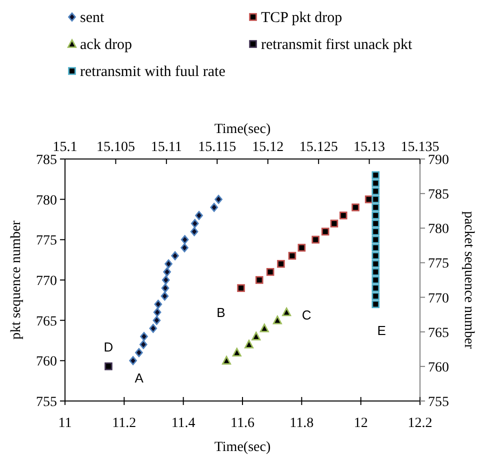 The height and width of the screenshot is (463, 478). I want to click on y-tick-label: 765, so click(46, 322).